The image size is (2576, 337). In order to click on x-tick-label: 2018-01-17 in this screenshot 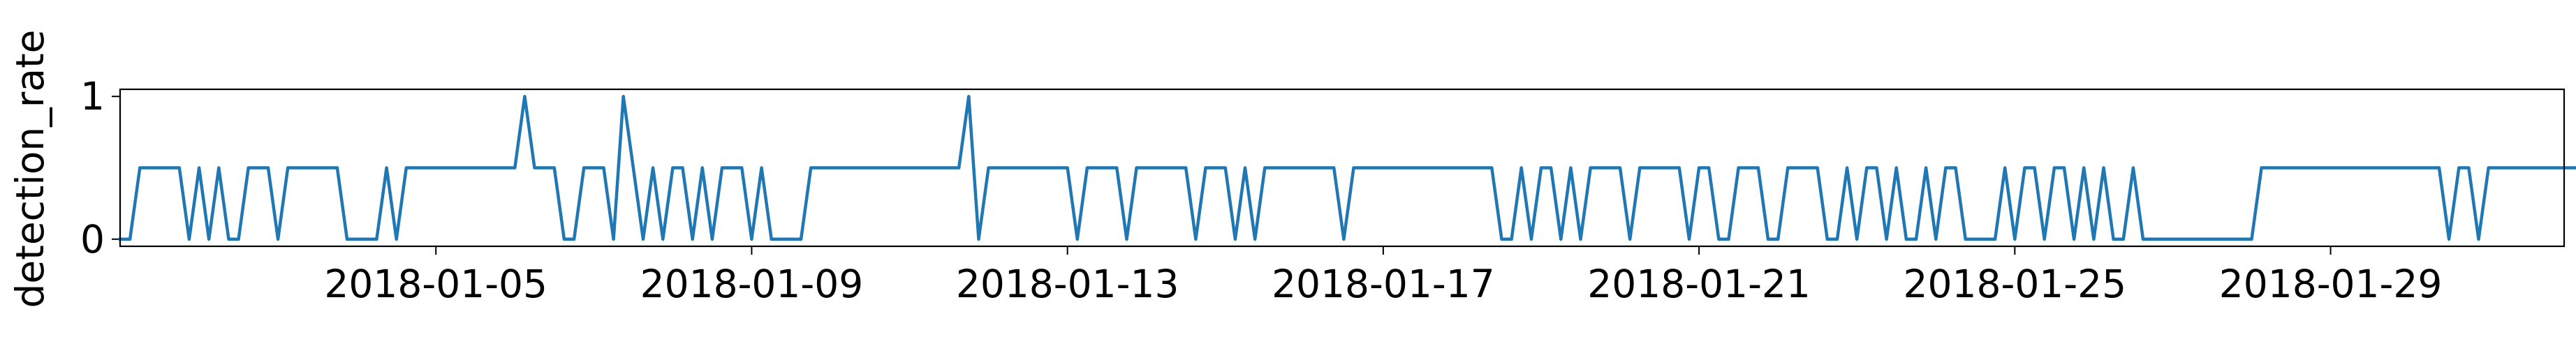, I will do `click(1383, 284)`.